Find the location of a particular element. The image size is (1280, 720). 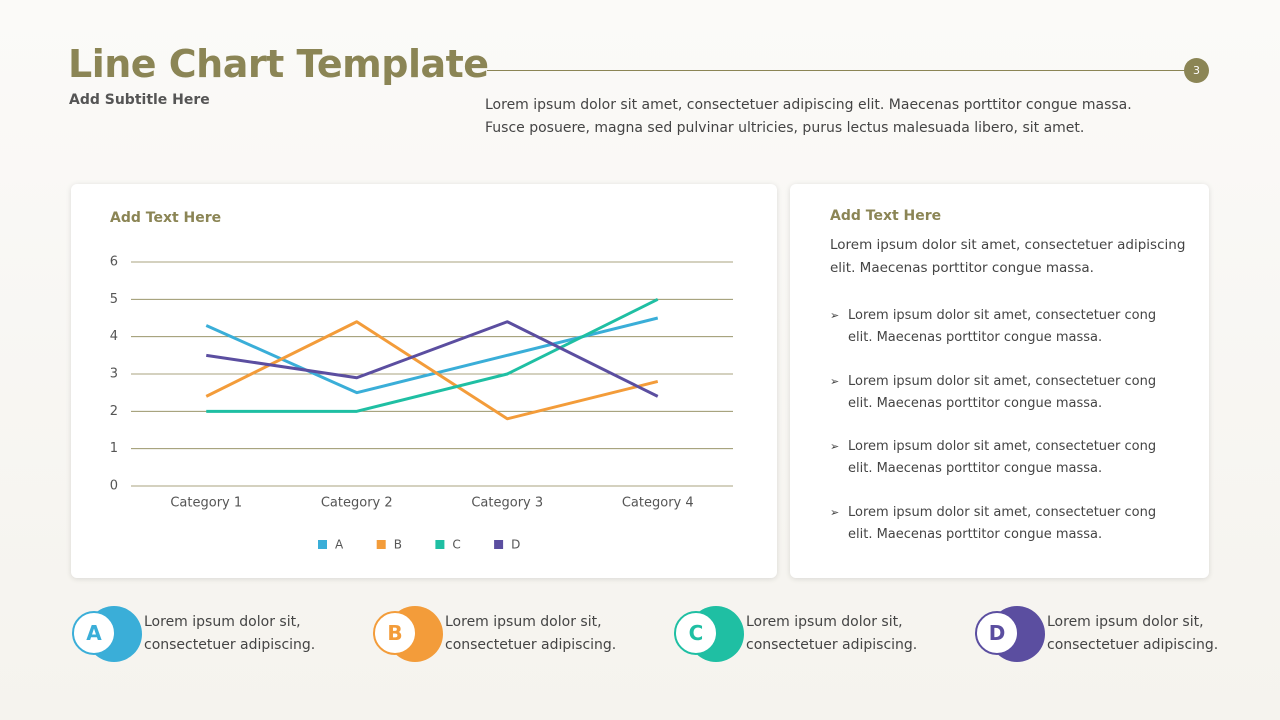

x-tick-label: Category 4 is located at coordinates (658, 503).